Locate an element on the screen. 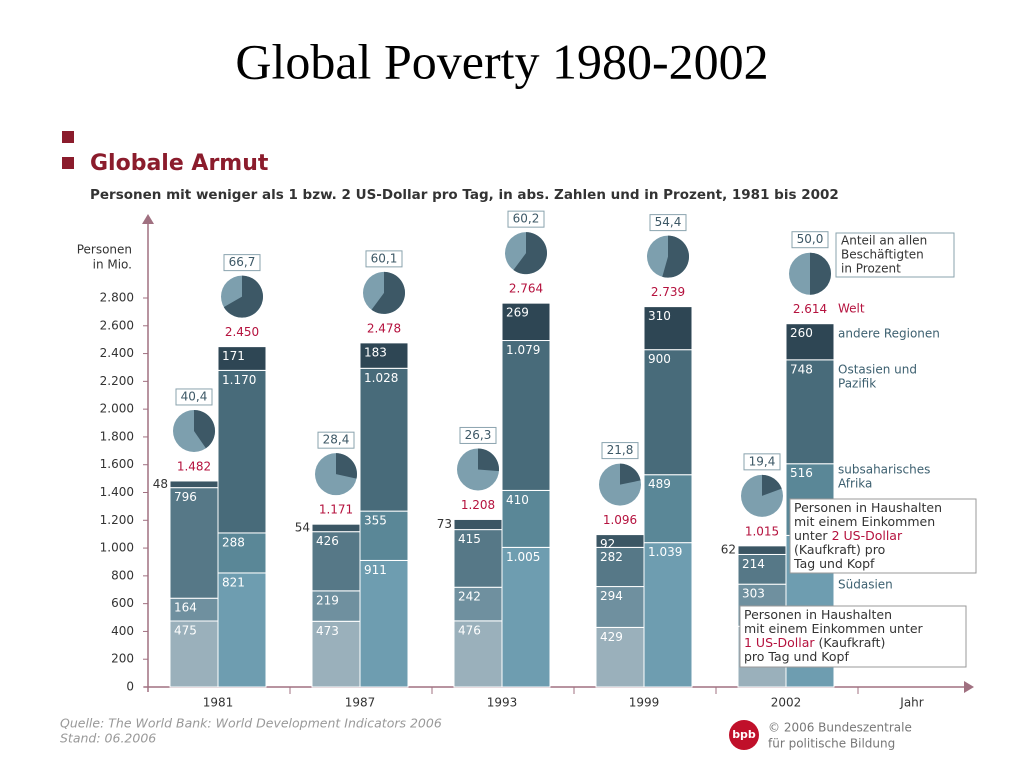  value-label: 473 is located at coordinates (327, 631).